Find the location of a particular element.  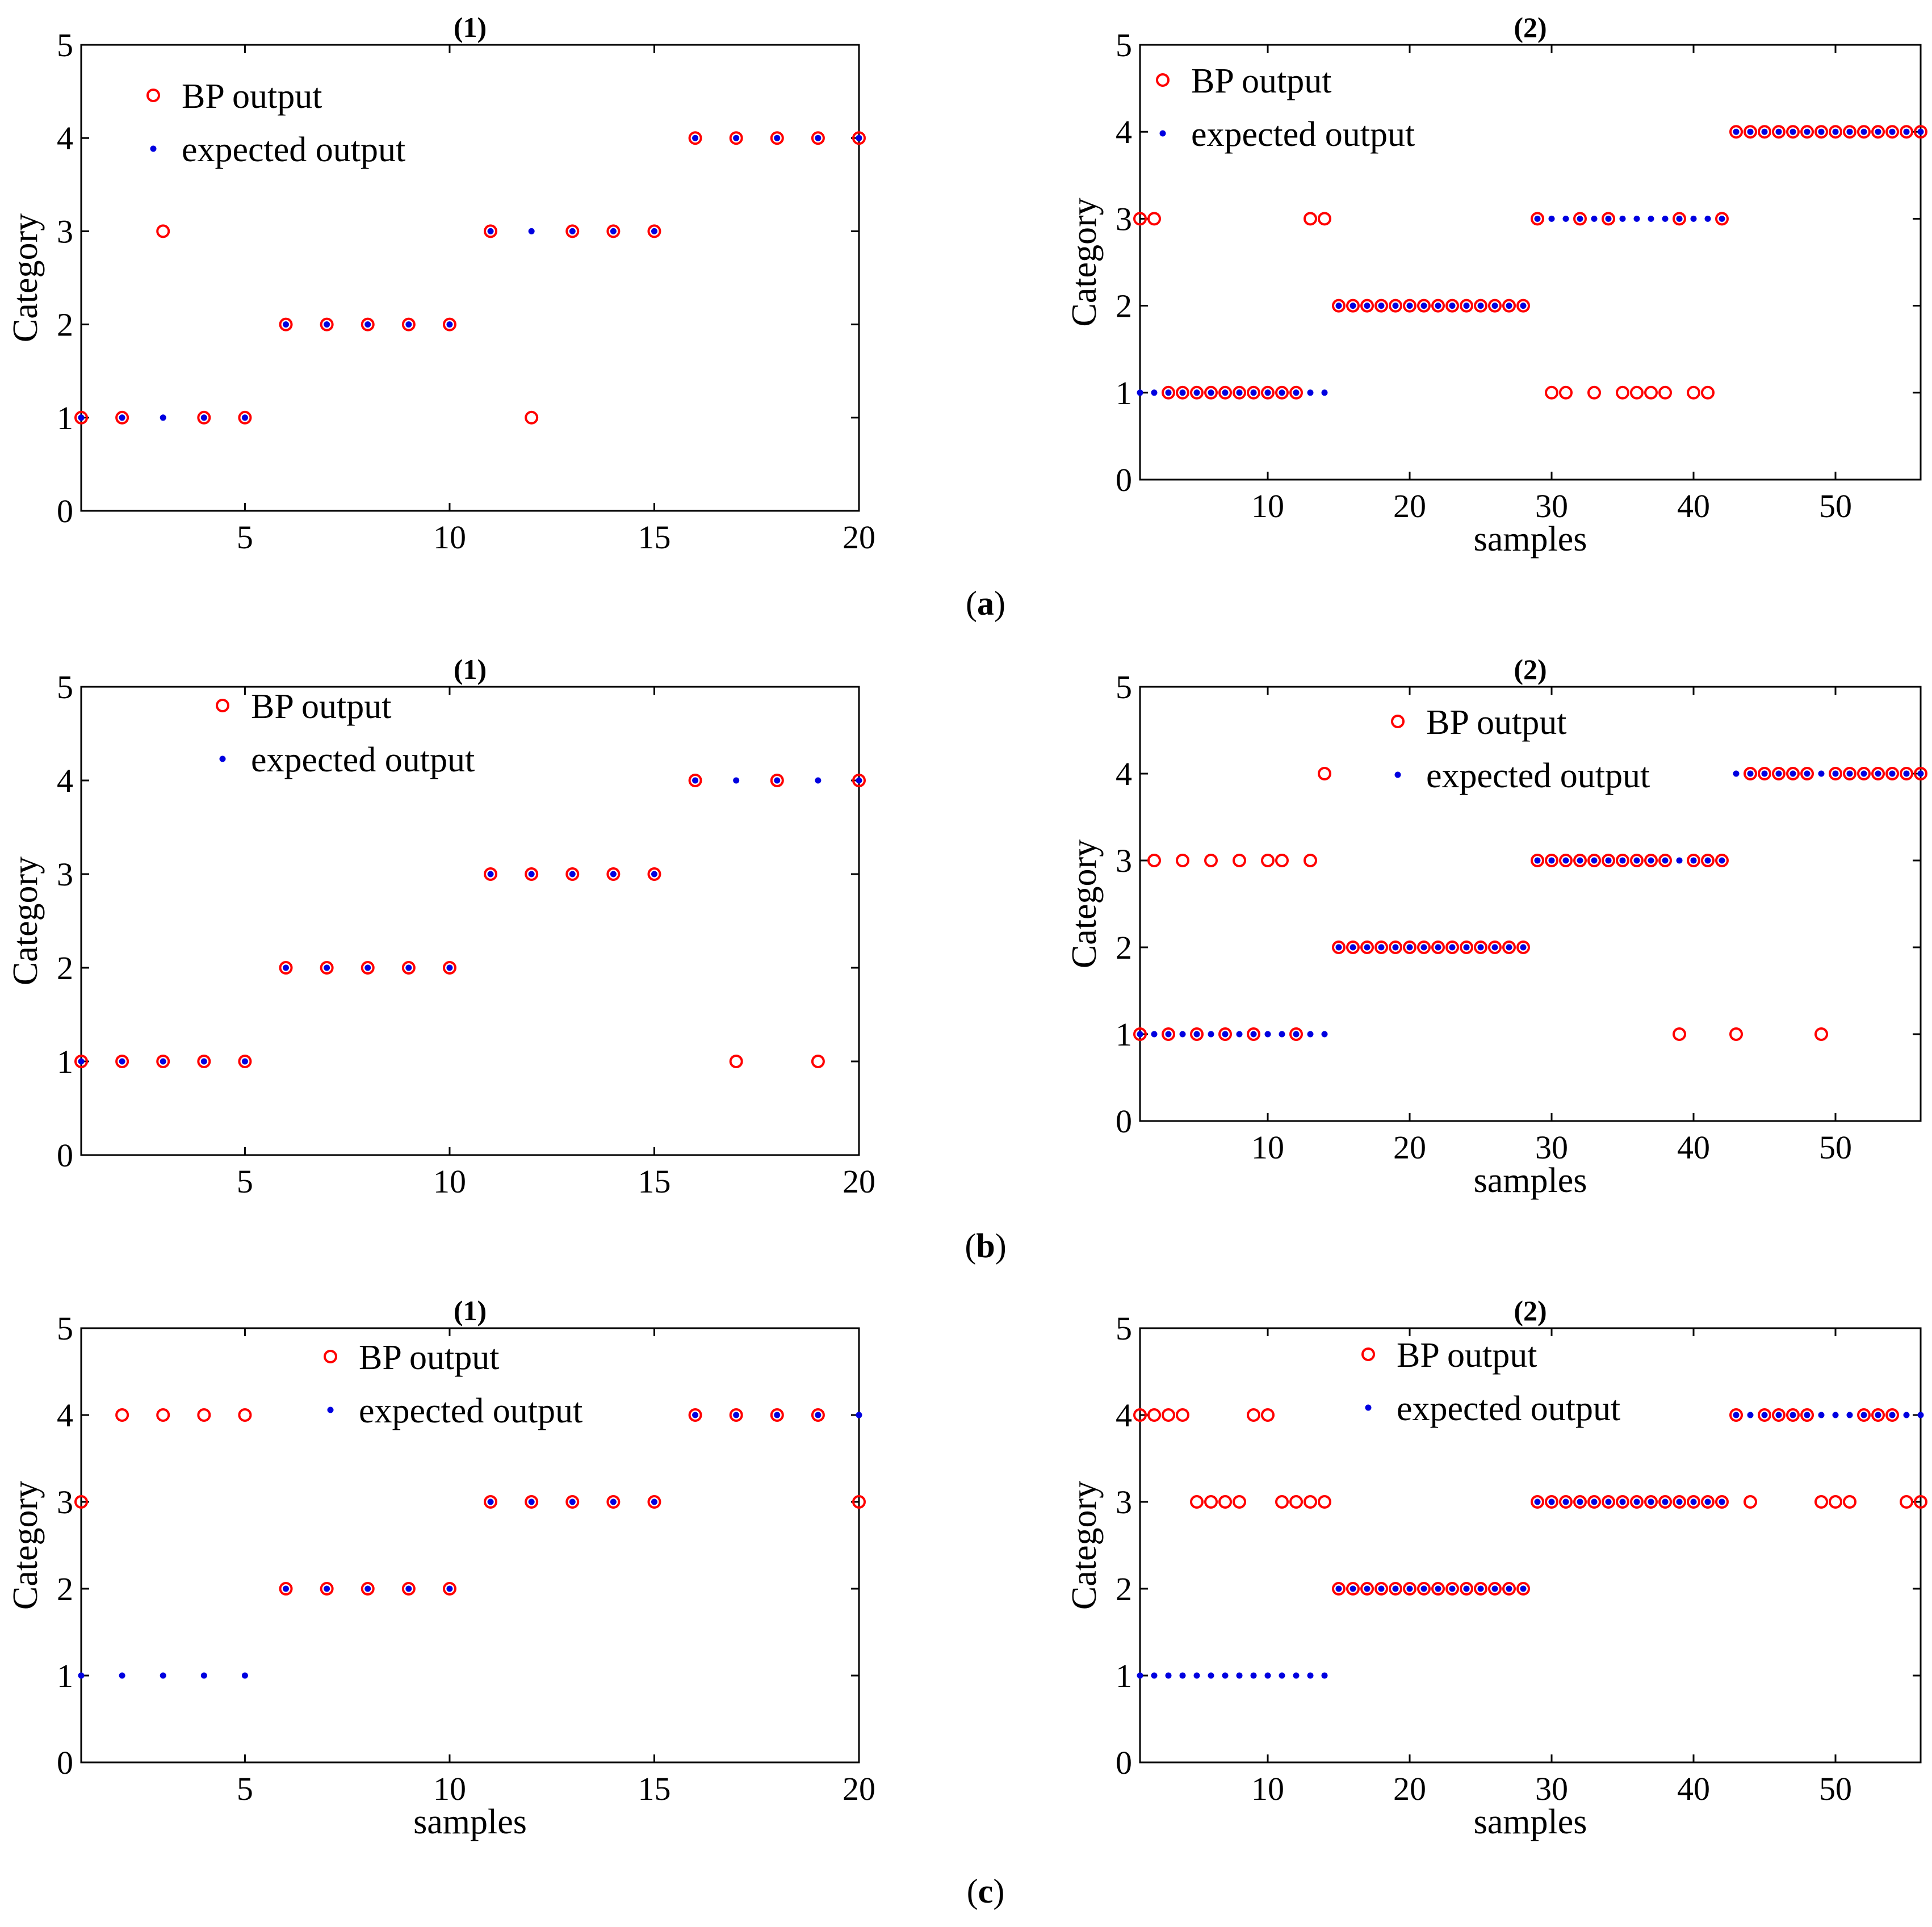

x-tick-label: 5 is located at coordinates (245, 1181).